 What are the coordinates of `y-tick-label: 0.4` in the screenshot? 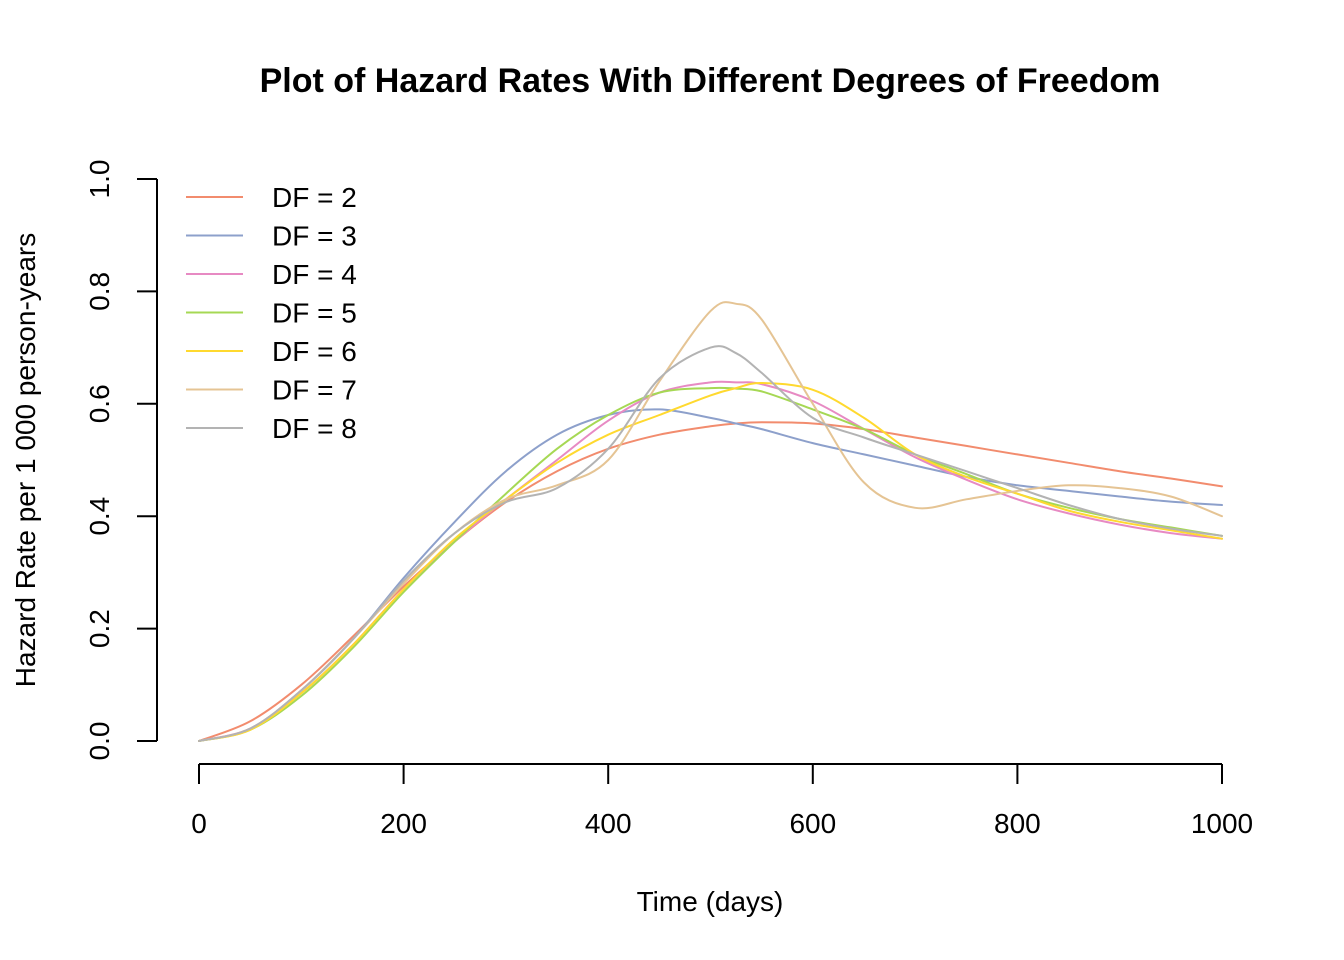 It's located at (99, 516).